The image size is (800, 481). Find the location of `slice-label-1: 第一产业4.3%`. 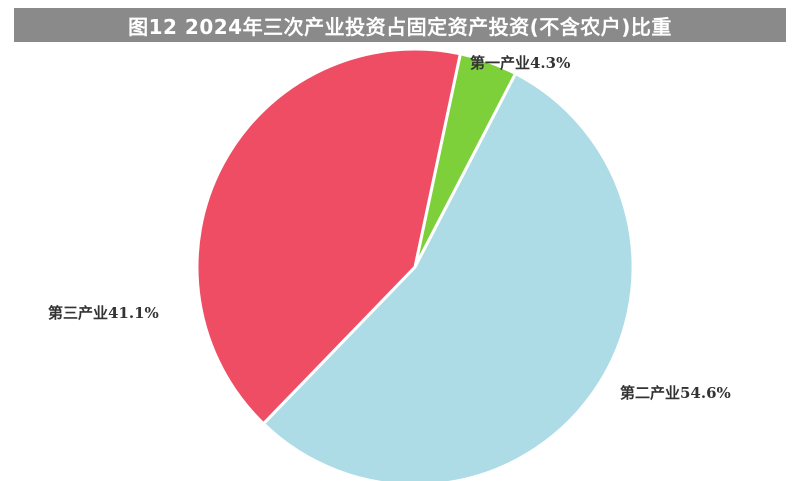

slice-label-1: 第一产业4.3% is located at coordinates (520, 63).